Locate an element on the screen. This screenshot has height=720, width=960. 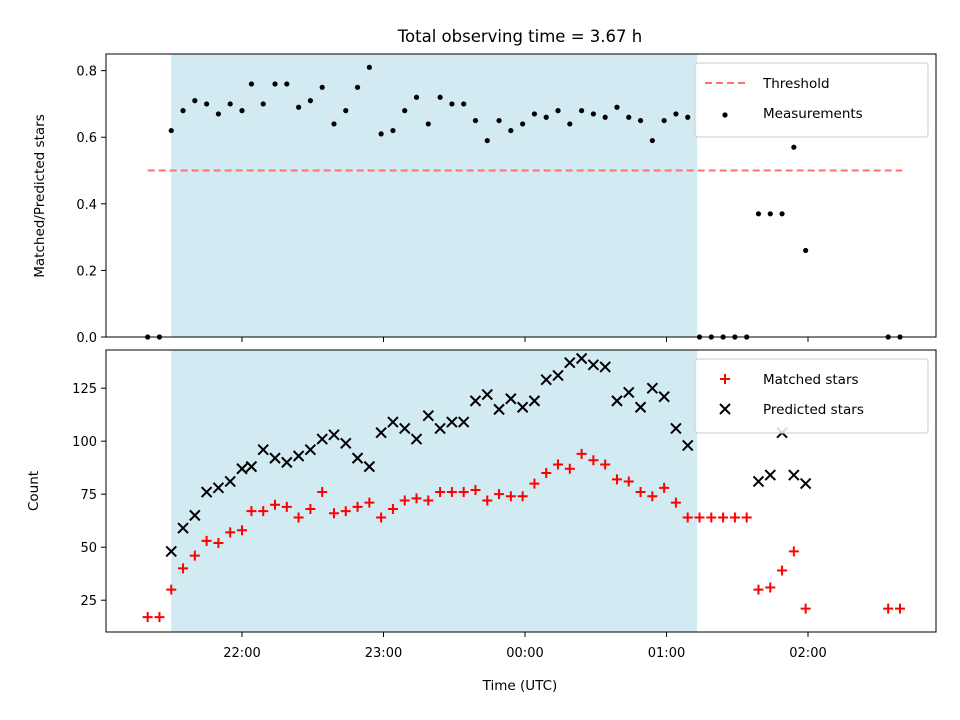
bottom-y-axis-label: Count is located at coordinates (34, 491).